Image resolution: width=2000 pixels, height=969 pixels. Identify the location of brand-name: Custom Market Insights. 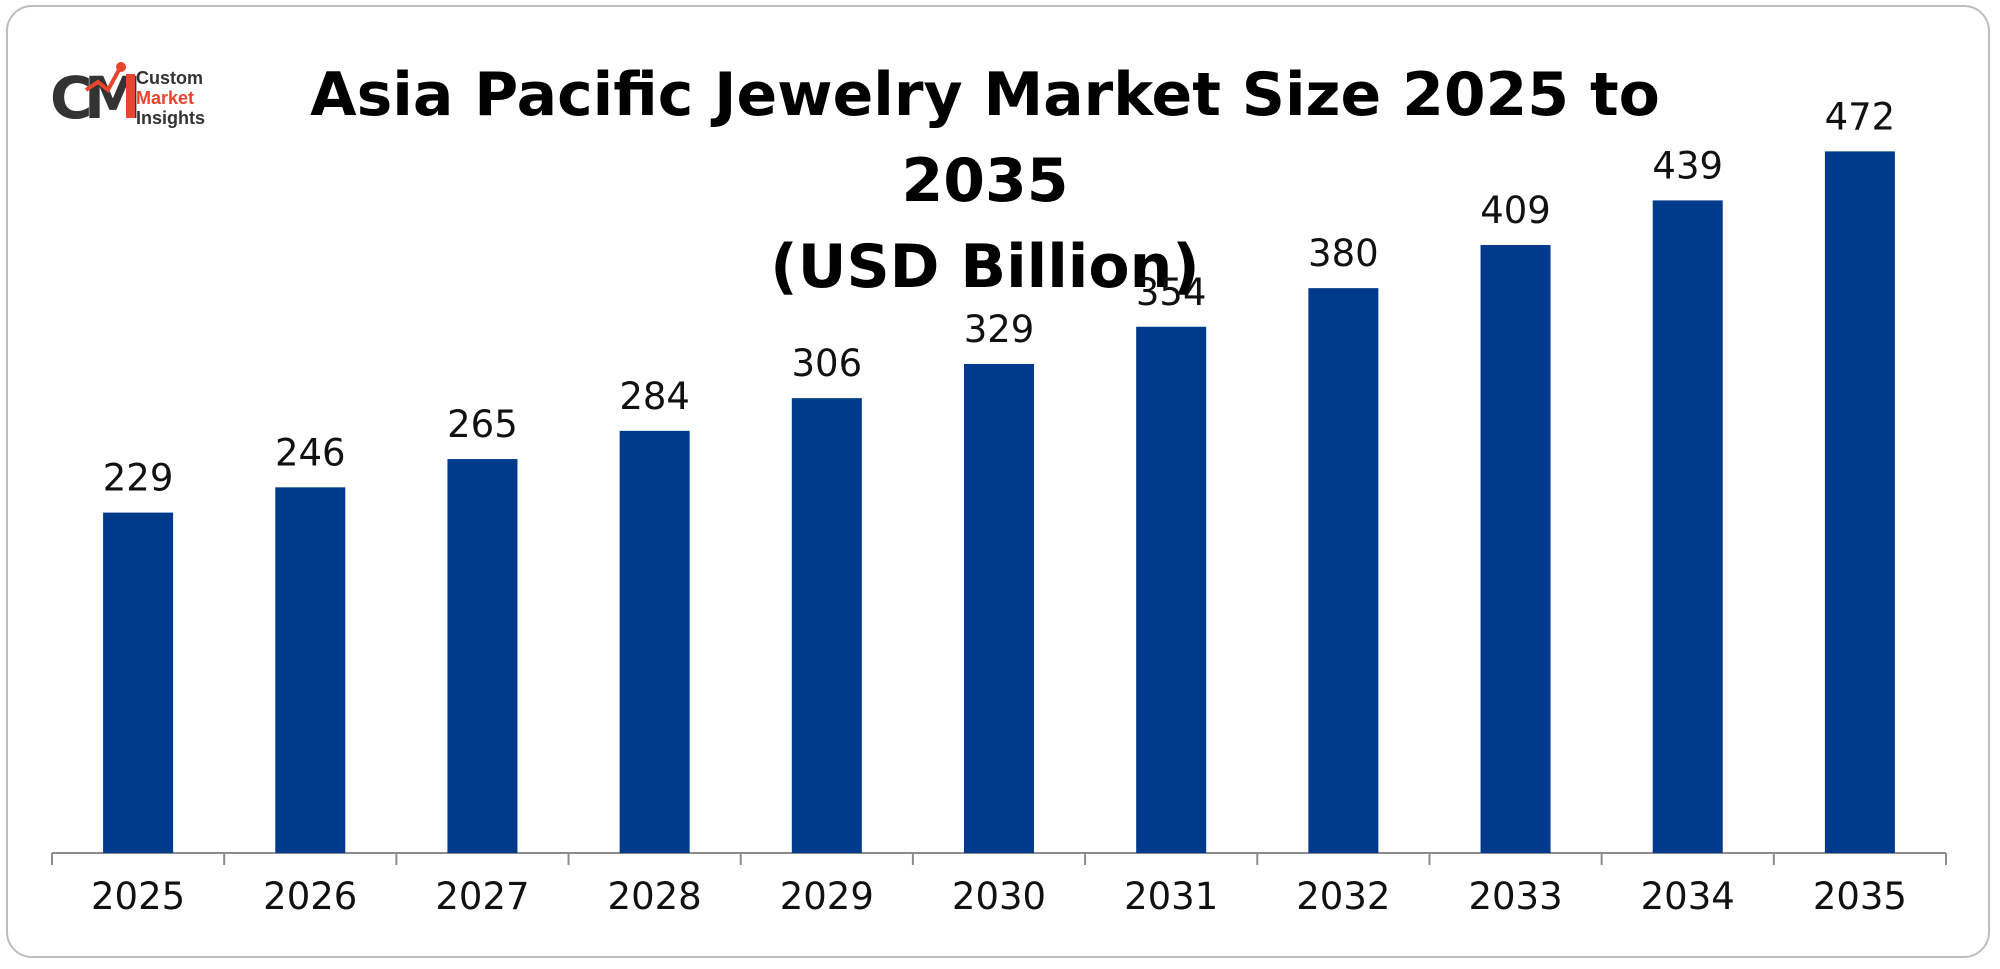
(170, 98).